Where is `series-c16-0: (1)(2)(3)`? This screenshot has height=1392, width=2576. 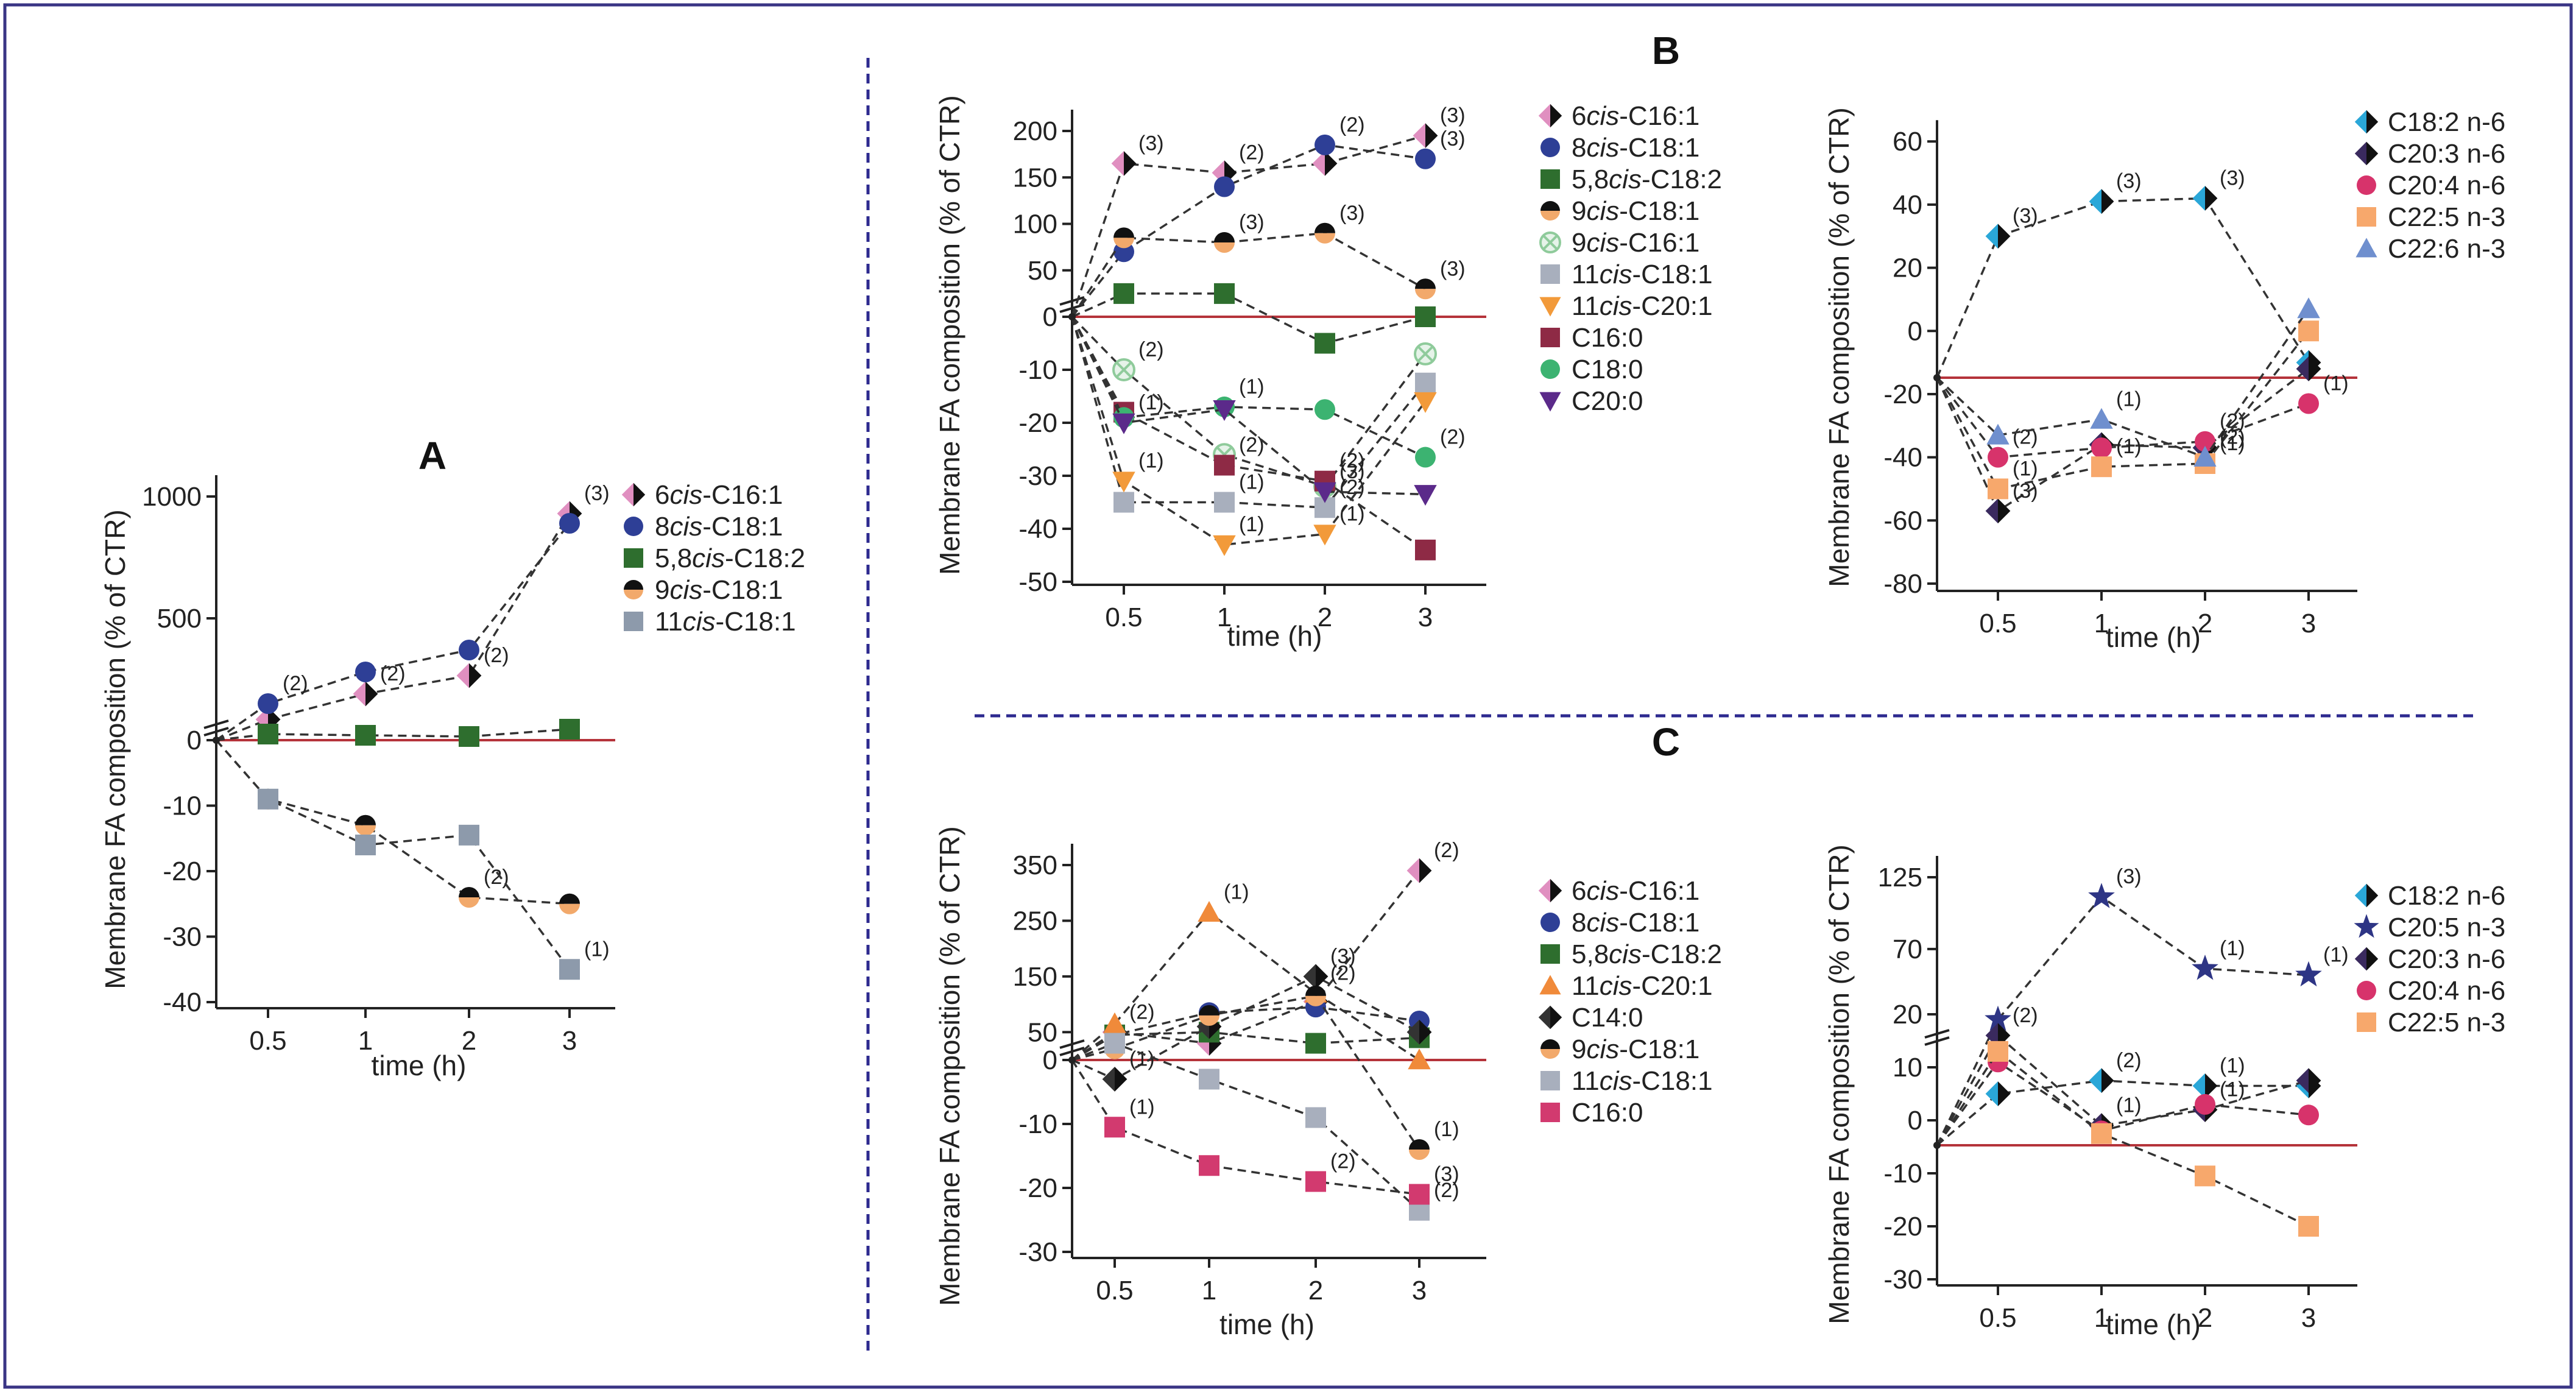
series-c16-0: (1)(2)(3) is located at coordinates (1265, 1132).